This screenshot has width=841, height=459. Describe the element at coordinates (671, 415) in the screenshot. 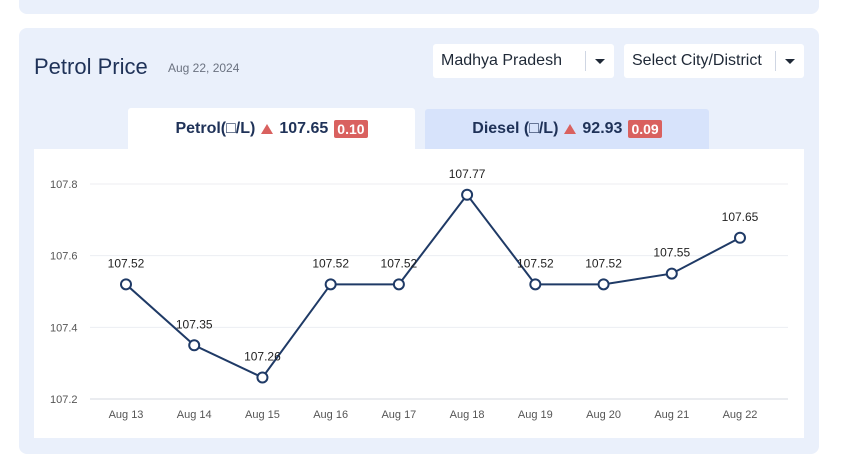

I see `x-tick-label: Aug 21` at that location.